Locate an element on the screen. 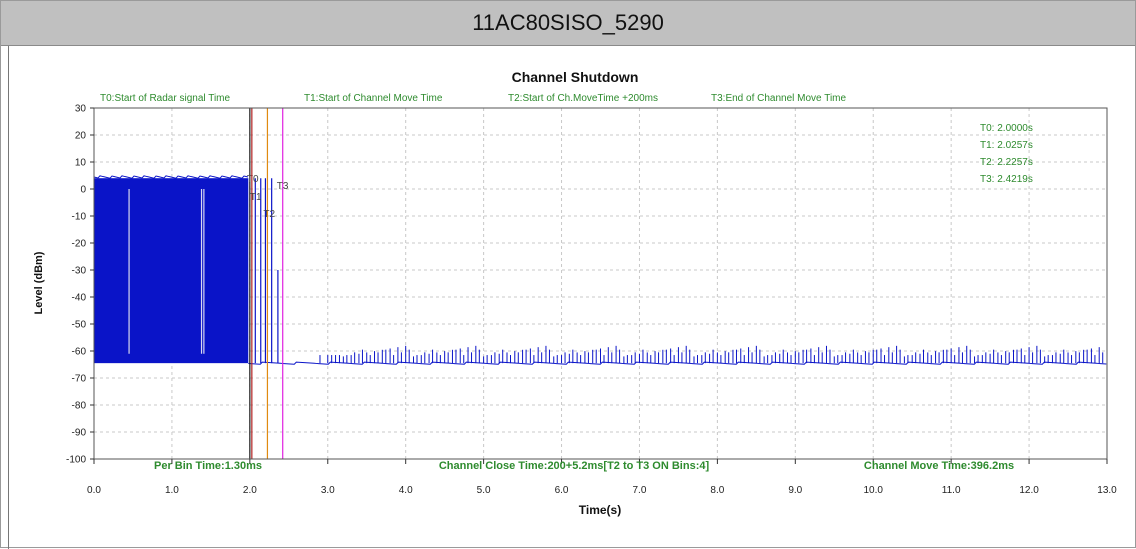 The image size is (1136, 549). noise-floor is located at coordinates (677, 363).